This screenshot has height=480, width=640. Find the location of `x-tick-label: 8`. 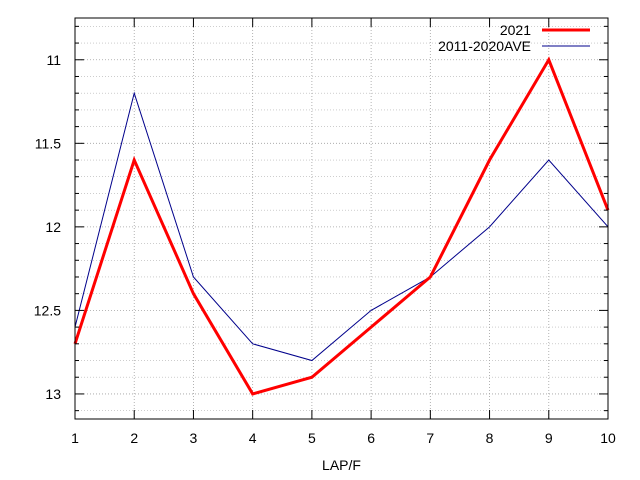

x-tick-label: 8 is located at coordinates (490, 438).